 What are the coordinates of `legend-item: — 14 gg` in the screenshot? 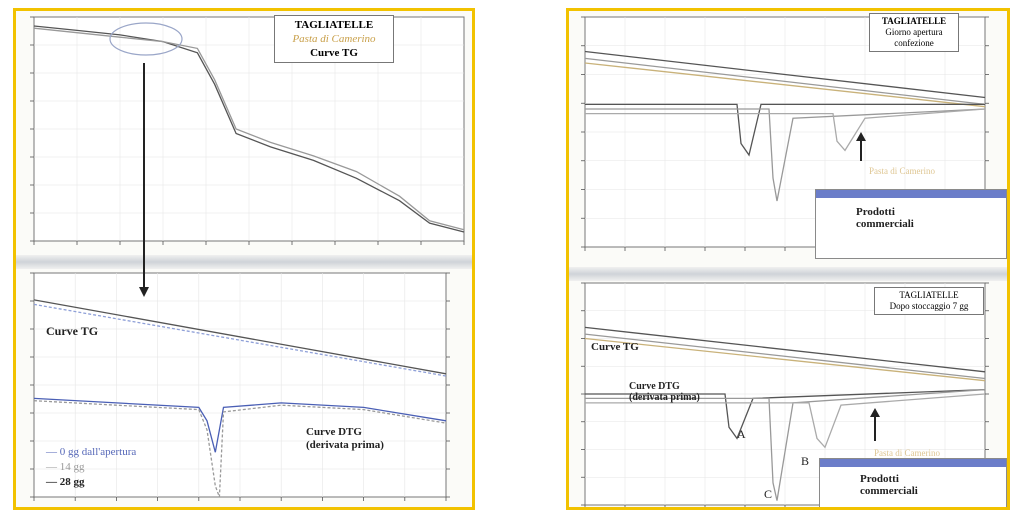 It's located at (65, 467).